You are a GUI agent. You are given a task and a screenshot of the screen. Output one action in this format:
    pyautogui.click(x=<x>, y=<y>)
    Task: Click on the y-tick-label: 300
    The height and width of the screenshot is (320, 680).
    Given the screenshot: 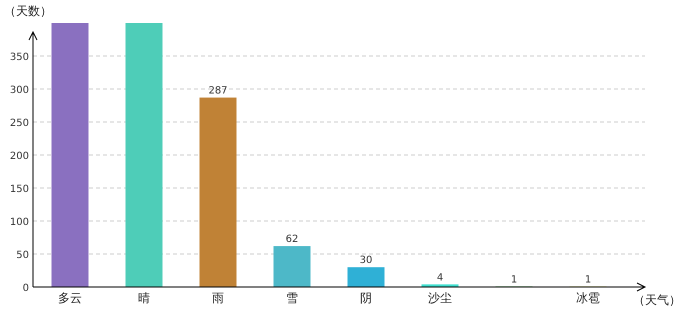 What is the action you would take?
    pyautogui.click(x=19, y=90)
    